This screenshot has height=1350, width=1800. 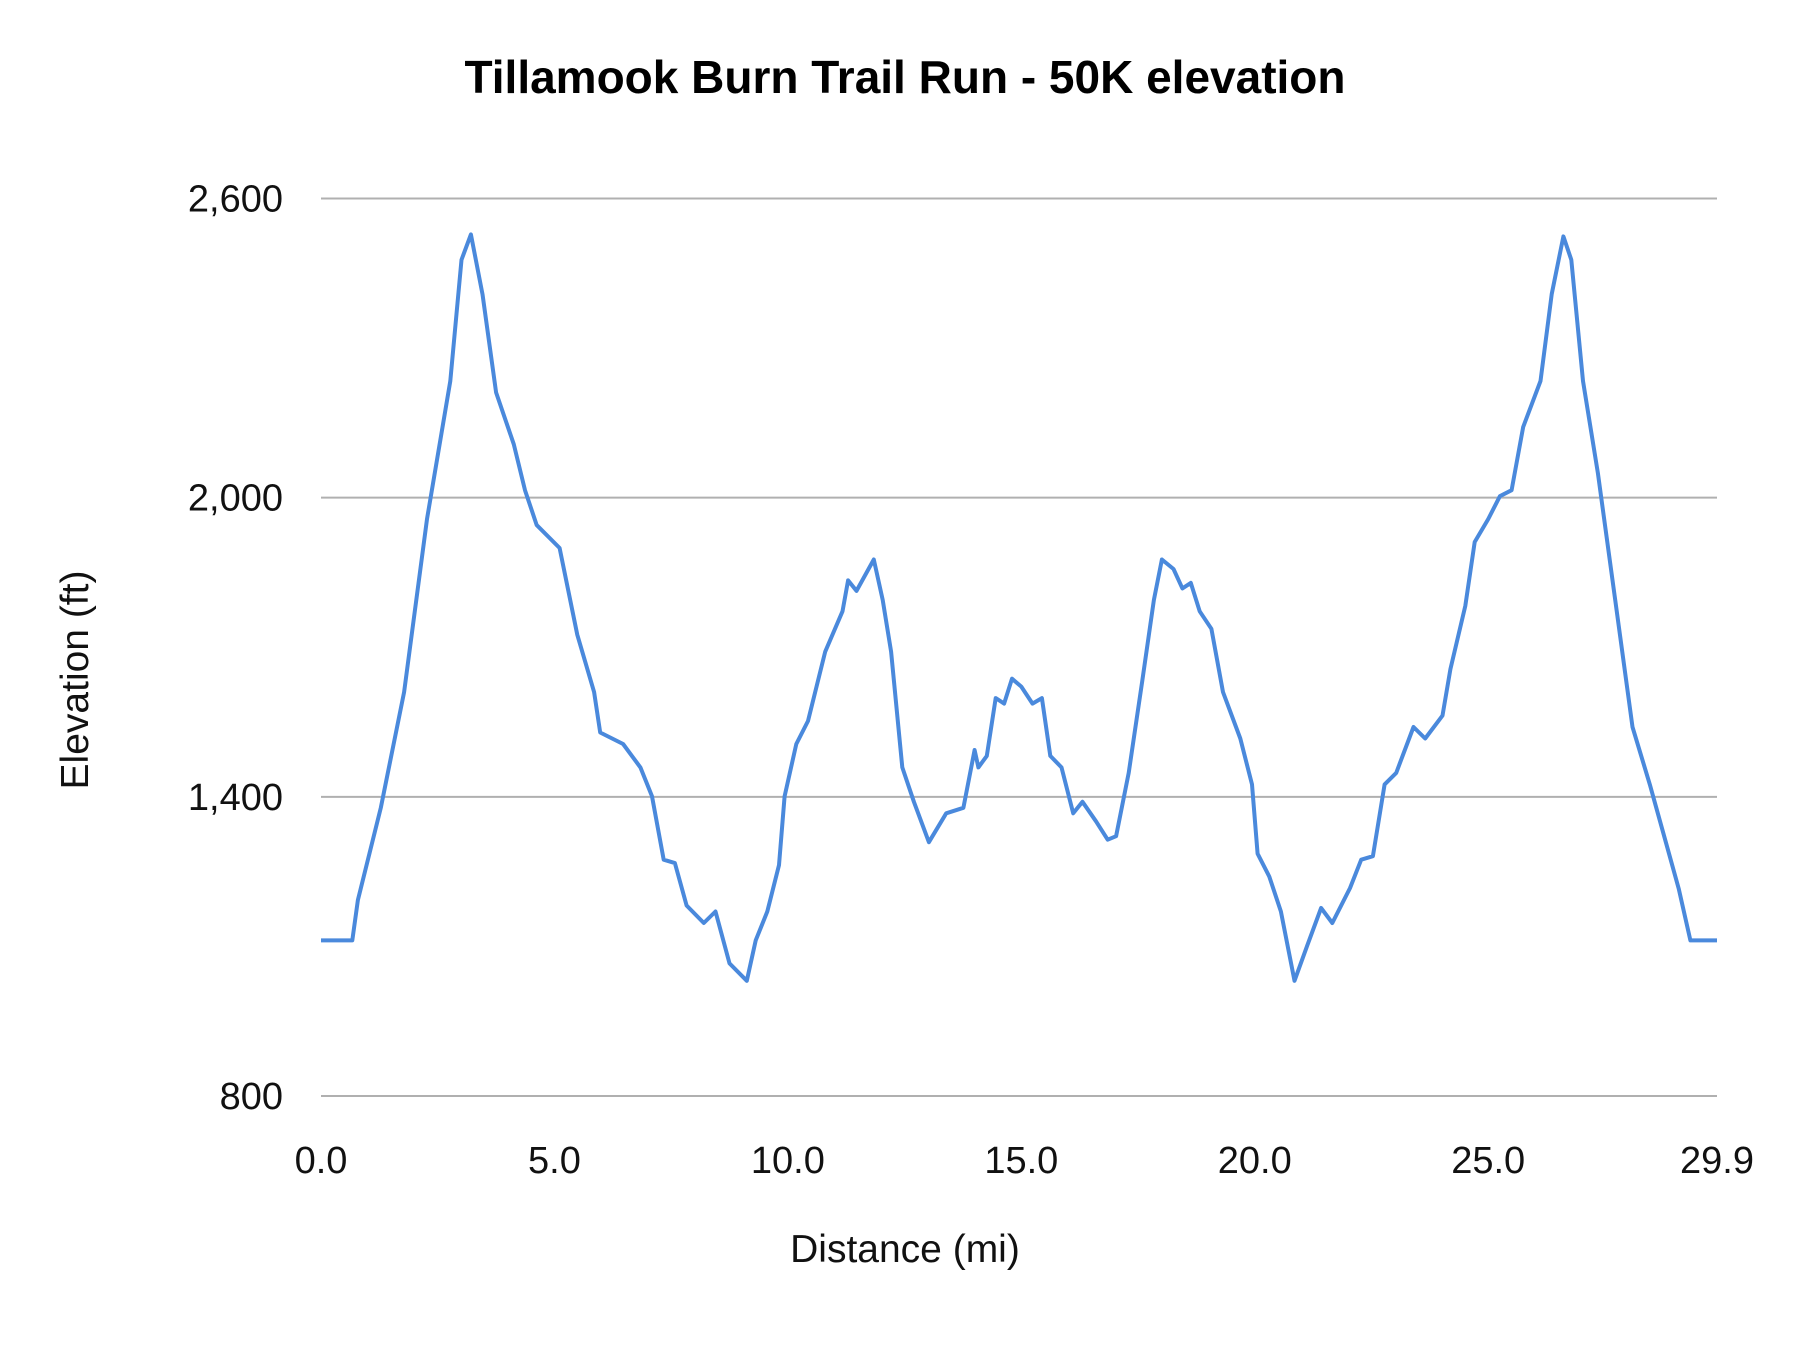 What do you see at coordinates (75, 680) in the screenshot?
I see `y-axis-label: Elevation (ft)` at bounding box center [75, 680].